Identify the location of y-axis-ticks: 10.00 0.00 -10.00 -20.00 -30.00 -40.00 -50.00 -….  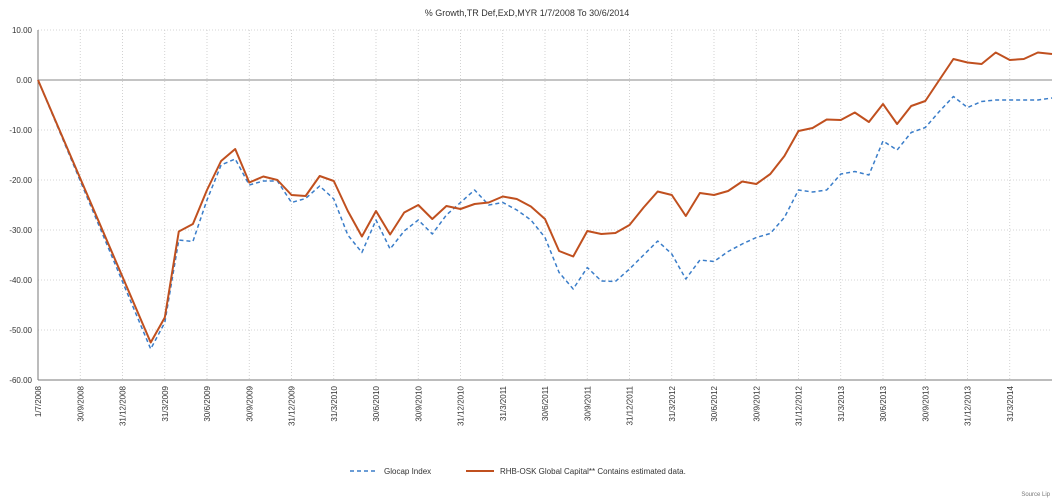
(20, 205).